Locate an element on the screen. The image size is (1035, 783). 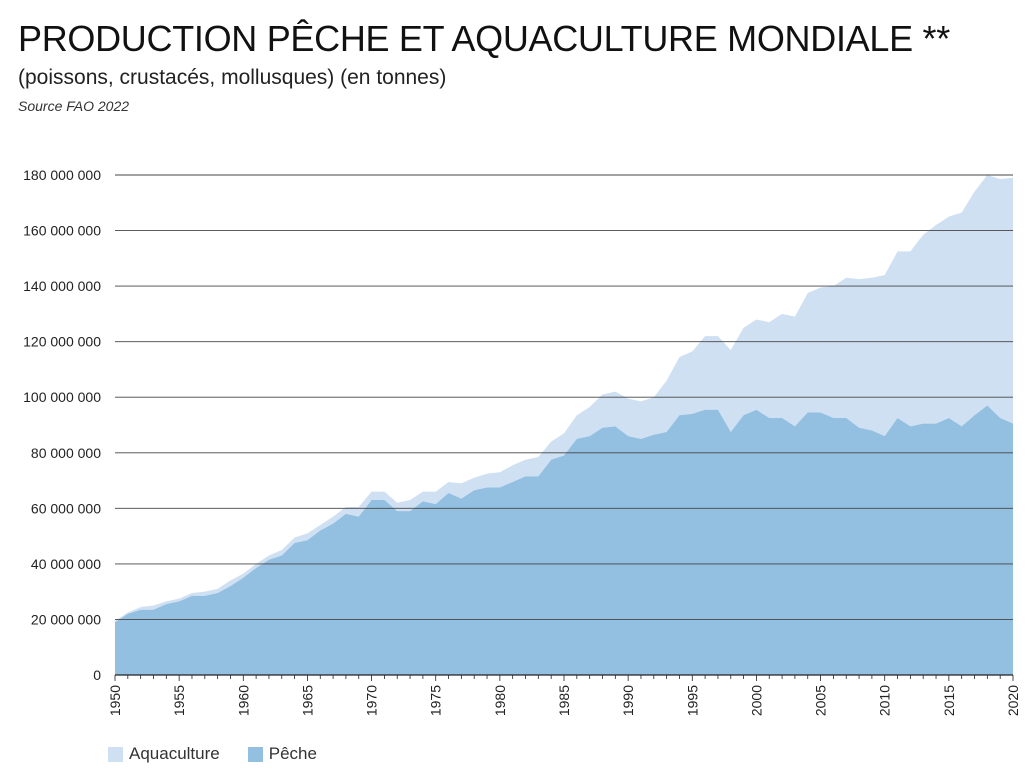
x-tick-label: 1980 is located at coordinates (500, 700).